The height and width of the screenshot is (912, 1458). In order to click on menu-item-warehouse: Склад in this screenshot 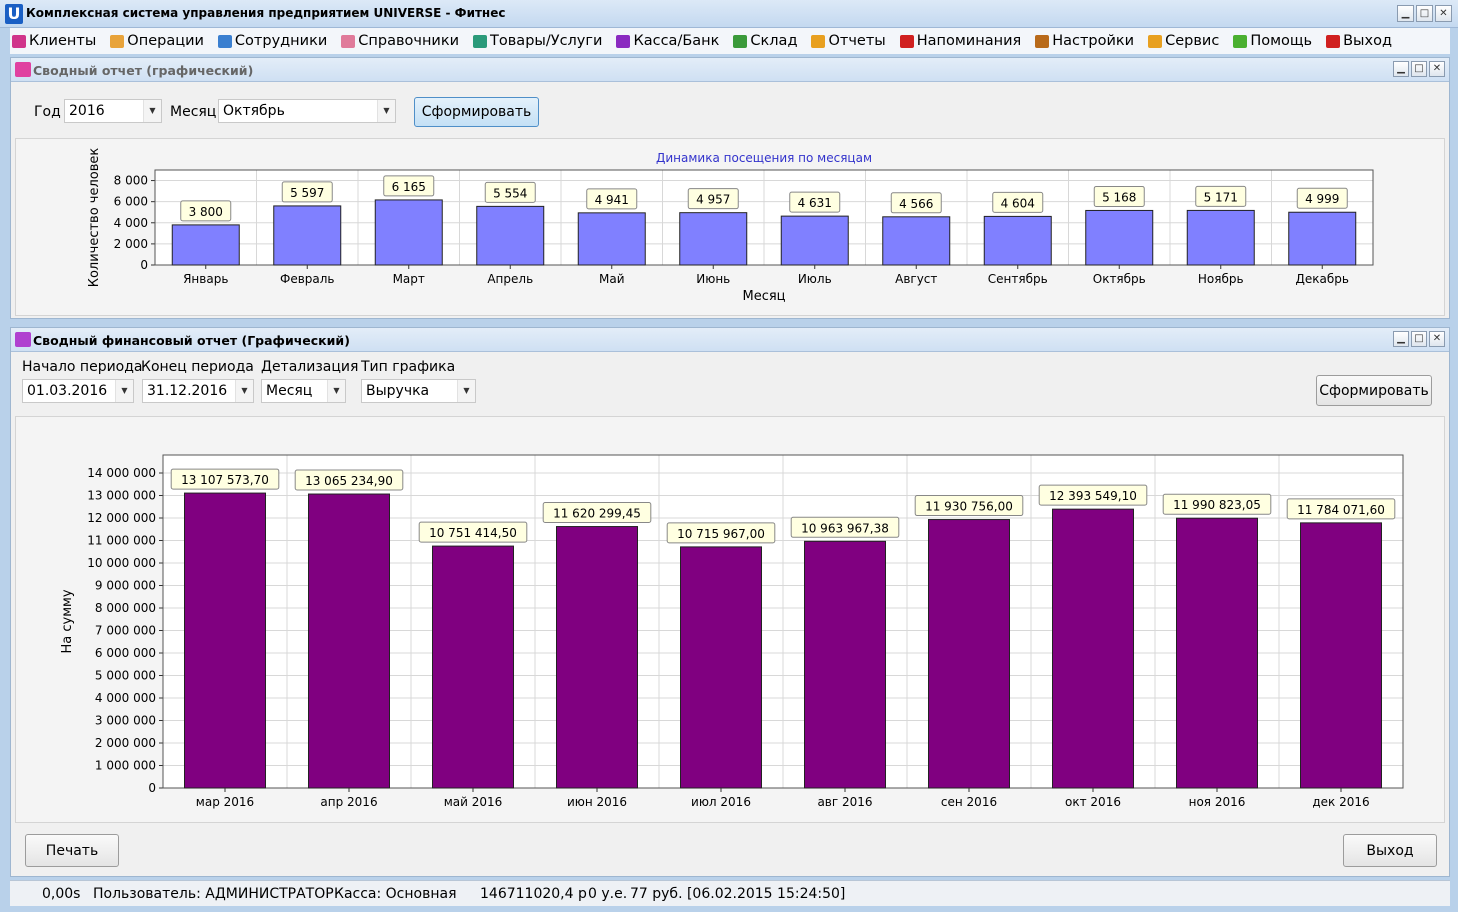, I will do `click(765, 41)`.